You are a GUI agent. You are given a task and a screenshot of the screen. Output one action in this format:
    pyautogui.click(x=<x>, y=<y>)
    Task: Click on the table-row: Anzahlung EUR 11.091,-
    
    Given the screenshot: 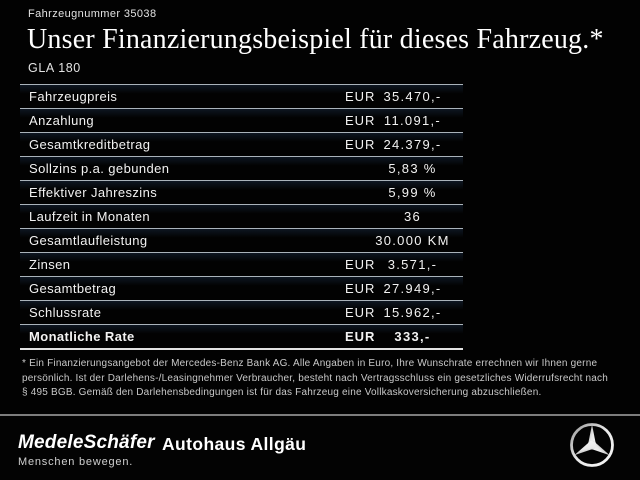 What is the action you would take?
    pyautogui.click(x=241, y=121)
    